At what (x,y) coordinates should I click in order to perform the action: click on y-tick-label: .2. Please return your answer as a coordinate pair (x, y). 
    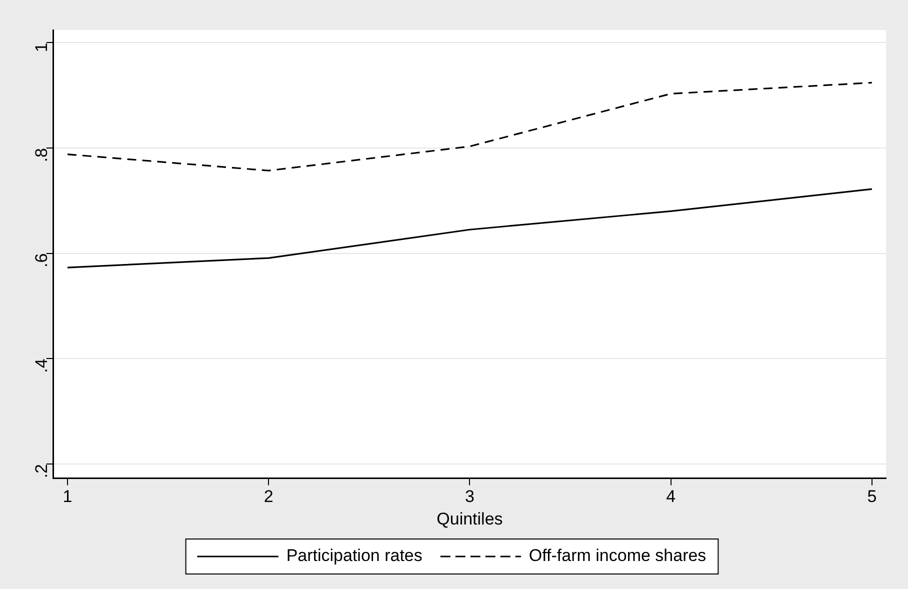
    Looking at the image, I should click on (42, 471).